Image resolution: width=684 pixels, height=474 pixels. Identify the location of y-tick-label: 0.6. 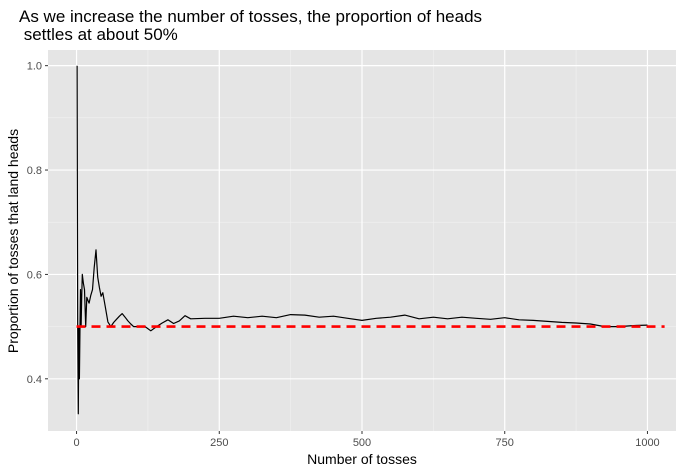
(34, 275).